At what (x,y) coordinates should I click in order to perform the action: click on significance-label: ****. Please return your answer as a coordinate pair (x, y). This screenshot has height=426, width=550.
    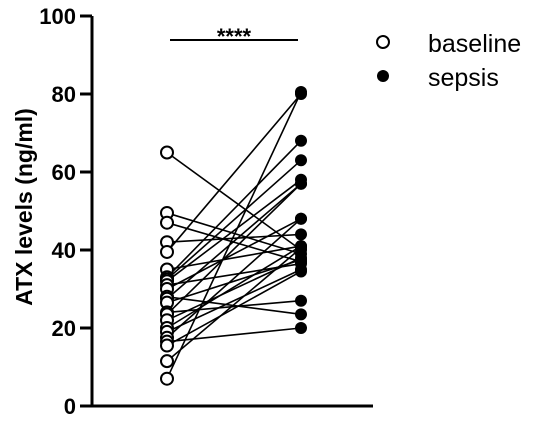
    Looking at the image, I should click on (234, 36).